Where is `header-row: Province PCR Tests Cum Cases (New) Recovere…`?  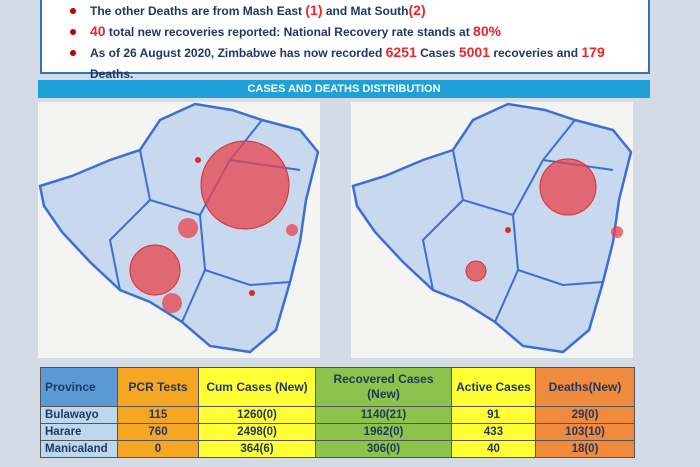 header-row: Province PCR Tests Cum Cases (New) Recovere… is located at coordinates (337, 387).